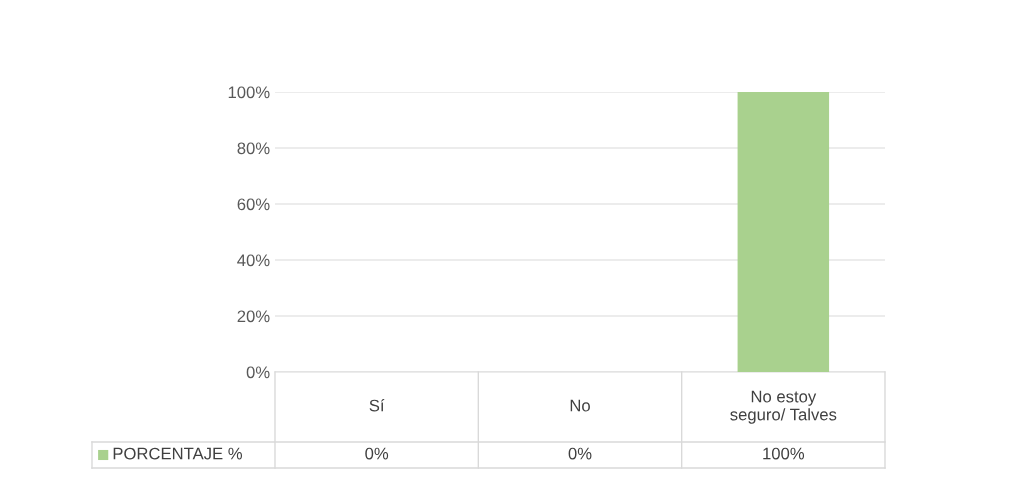 The width and height of the screenshot is (1019, 487). Describe the element at coordinates (783, 407) in the screenshot. I see `x-tick-label: No estoy seguro/ Talves` at that location.